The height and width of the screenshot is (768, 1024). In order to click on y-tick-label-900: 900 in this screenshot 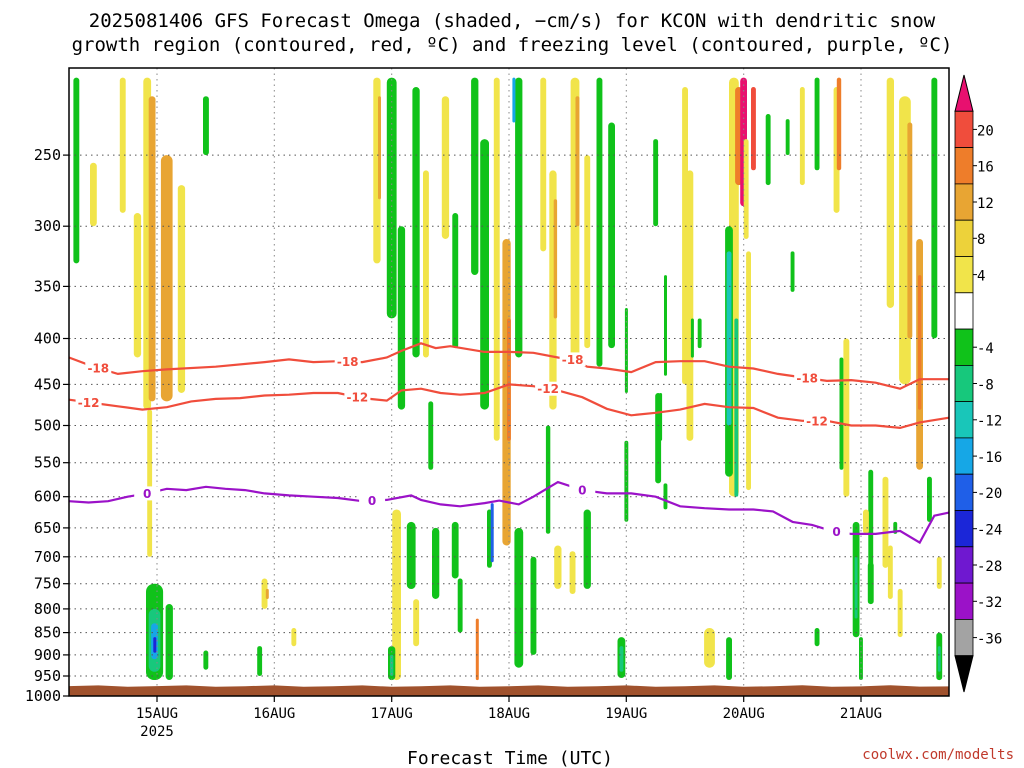, I will do `click(47, 655)`.